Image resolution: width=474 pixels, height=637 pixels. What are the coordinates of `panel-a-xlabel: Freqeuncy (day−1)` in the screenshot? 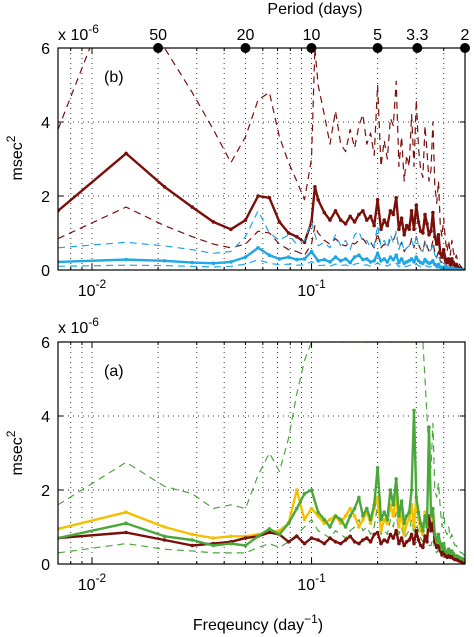 It's located at (258, 623).